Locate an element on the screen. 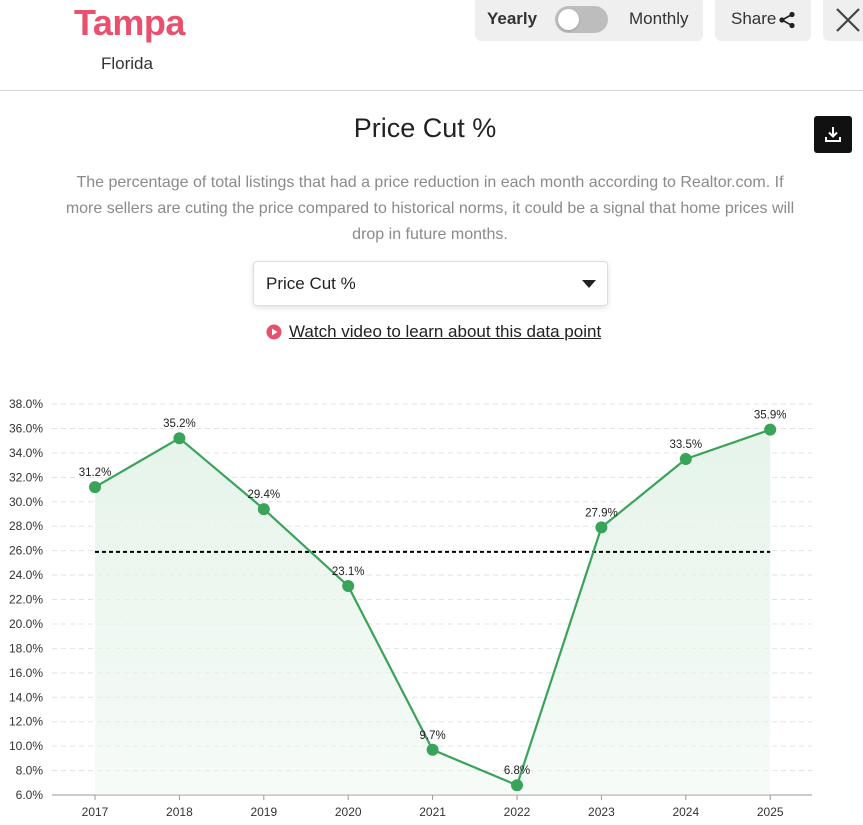 This screenshot has height=825, width=863. state-subtitle: Florida is located at coordinates (127, 63).